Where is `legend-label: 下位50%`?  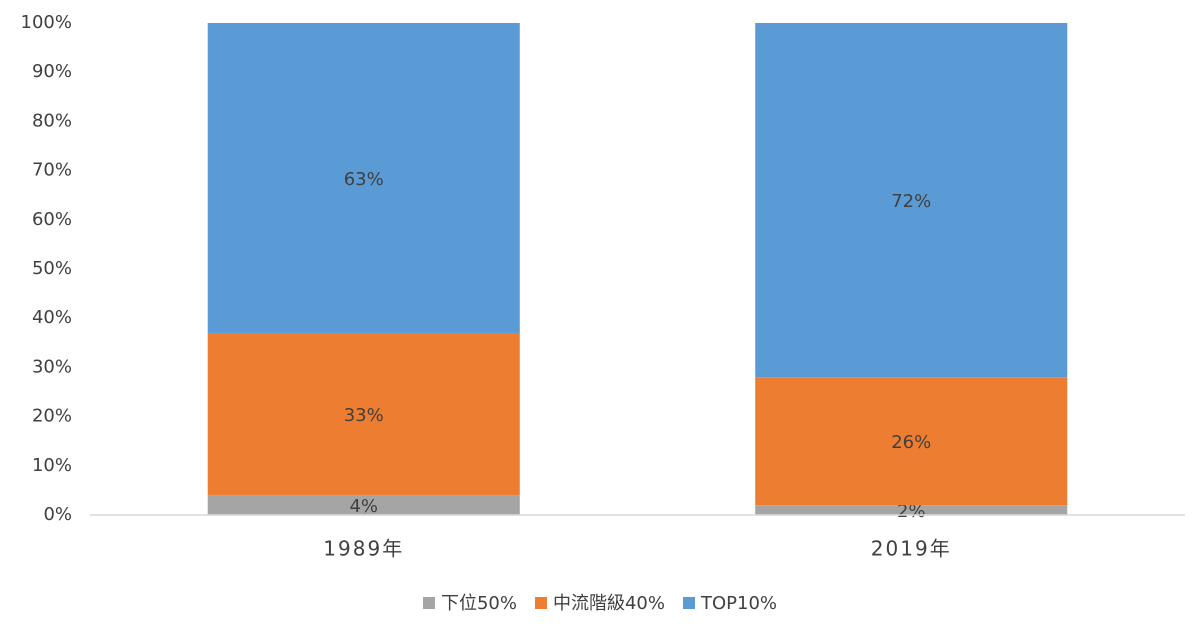 legend-label: 下位50% is located at coordinates (479, 603).